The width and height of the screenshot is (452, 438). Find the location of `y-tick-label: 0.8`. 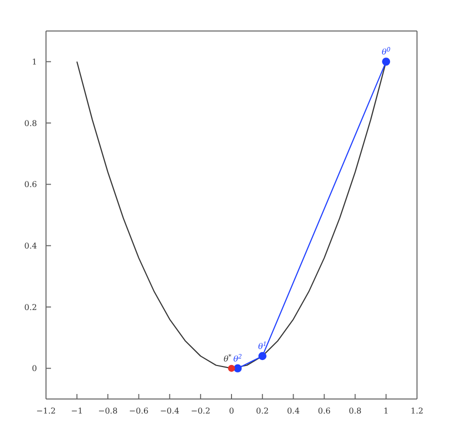

y-tick-label: 0.8 is located at coordinates (30, 123).